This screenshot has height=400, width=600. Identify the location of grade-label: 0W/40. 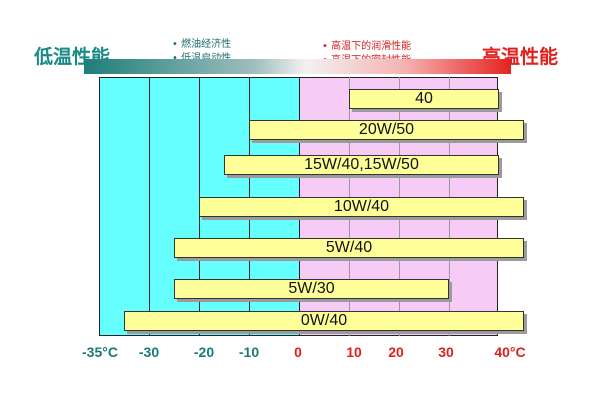
(324, 320).